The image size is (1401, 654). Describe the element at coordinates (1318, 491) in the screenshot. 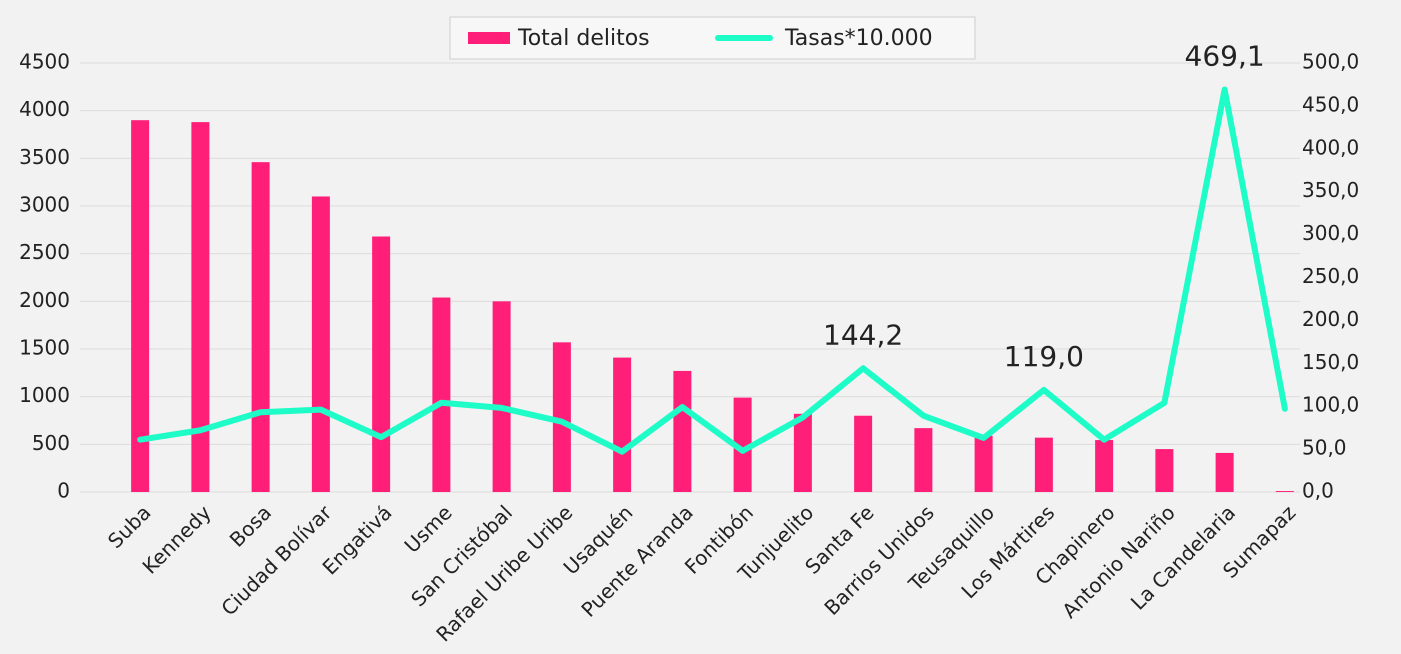

I see `y2-tick-label: 0,0` at that location.